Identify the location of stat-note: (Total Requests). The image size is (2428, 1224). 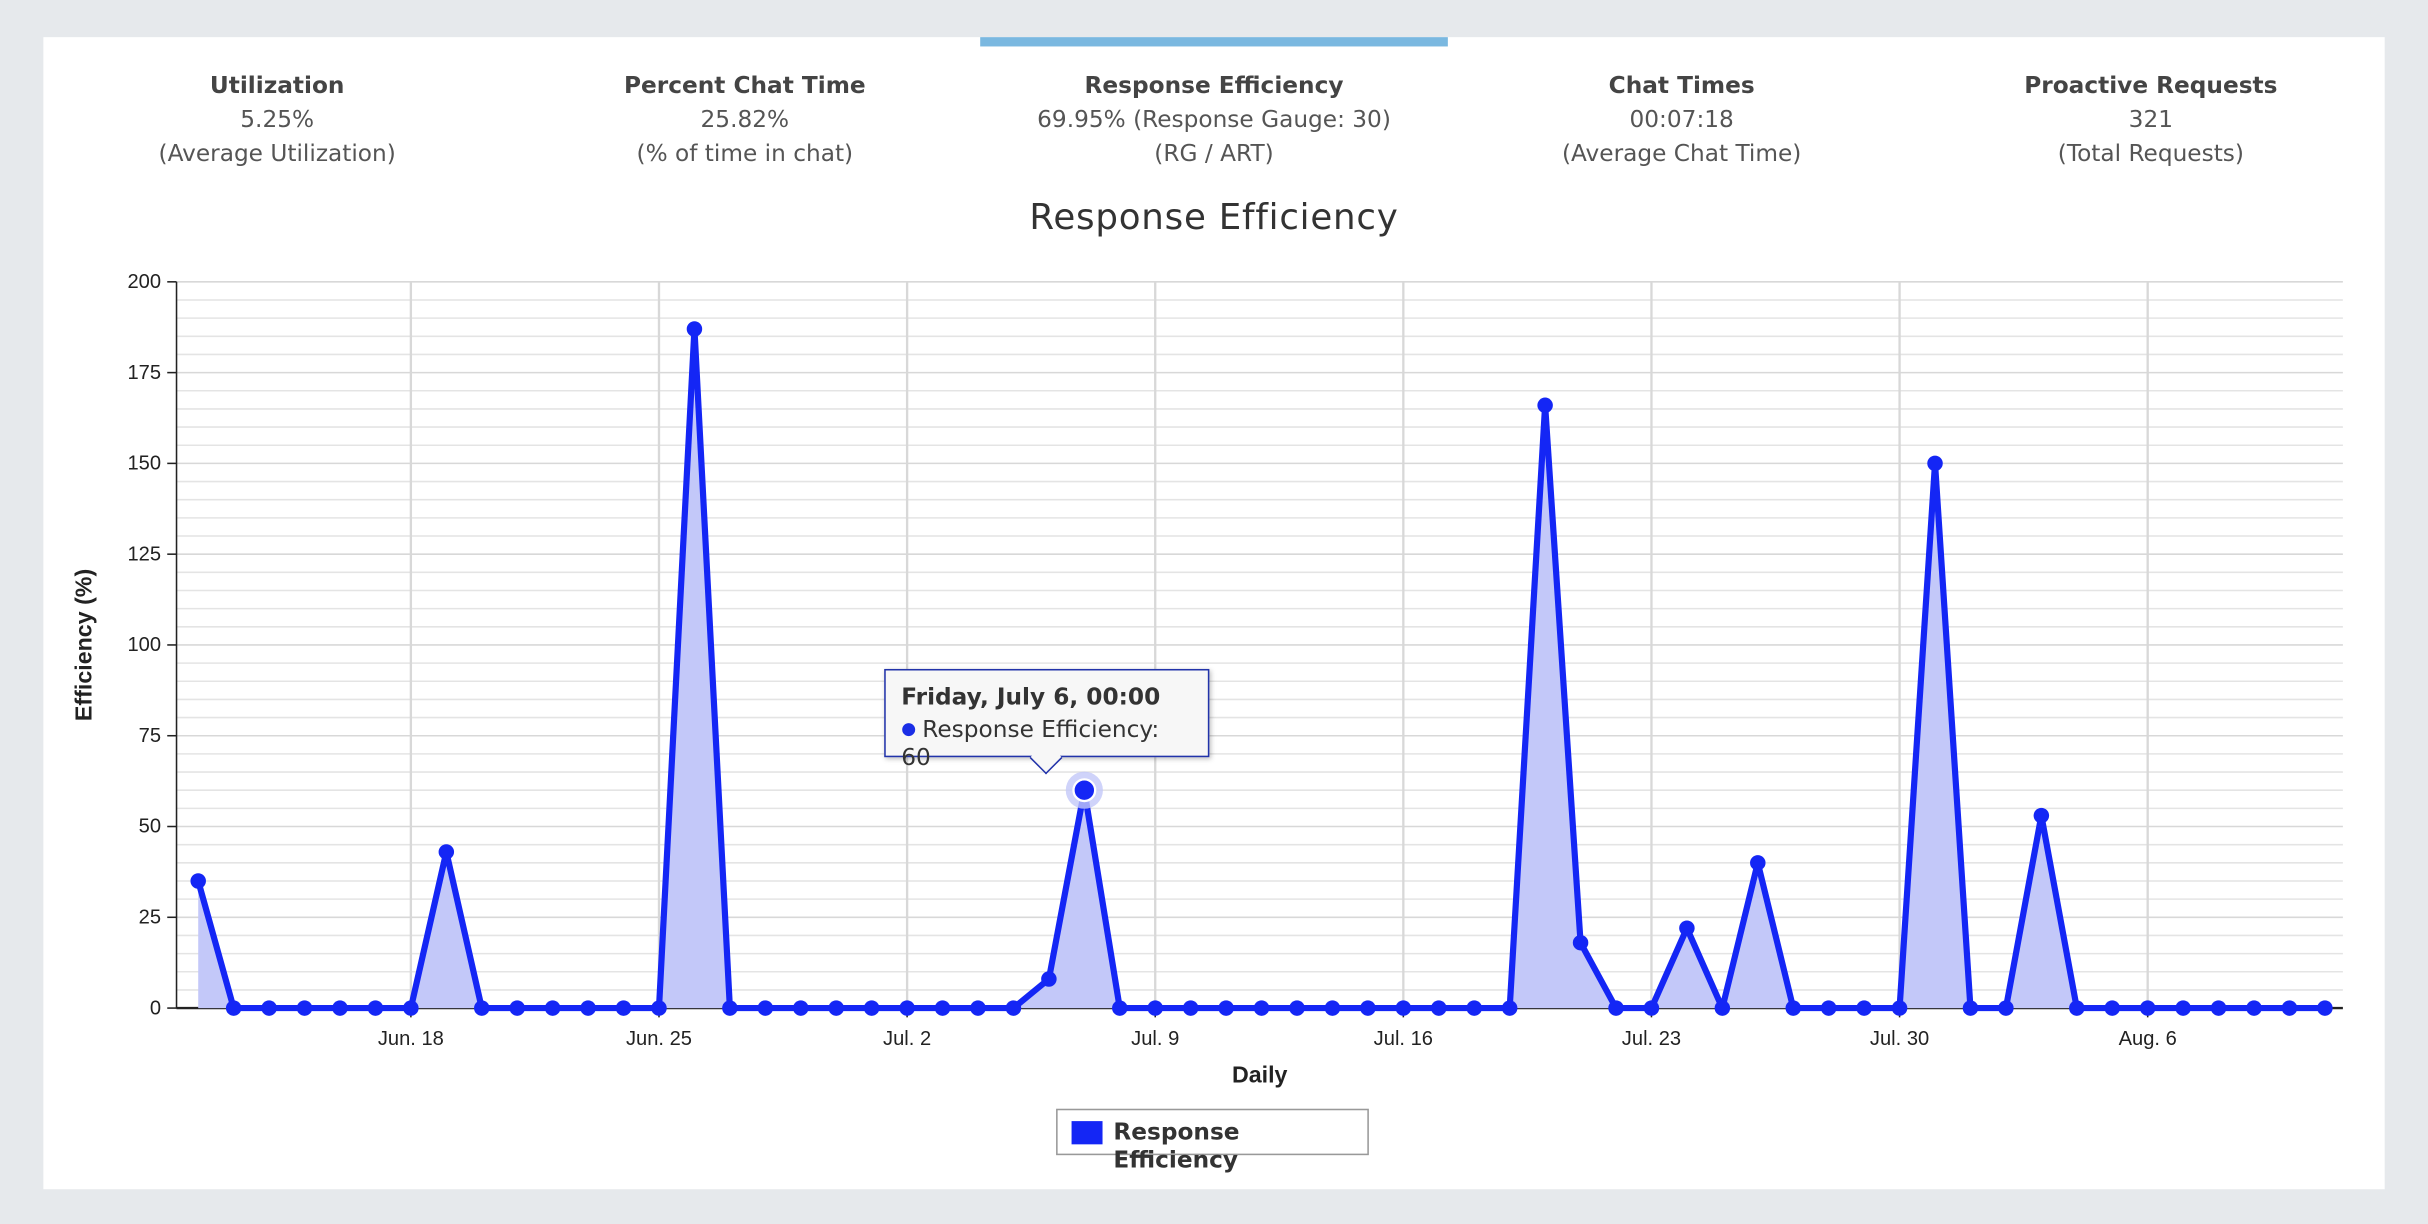
(2150, 153).